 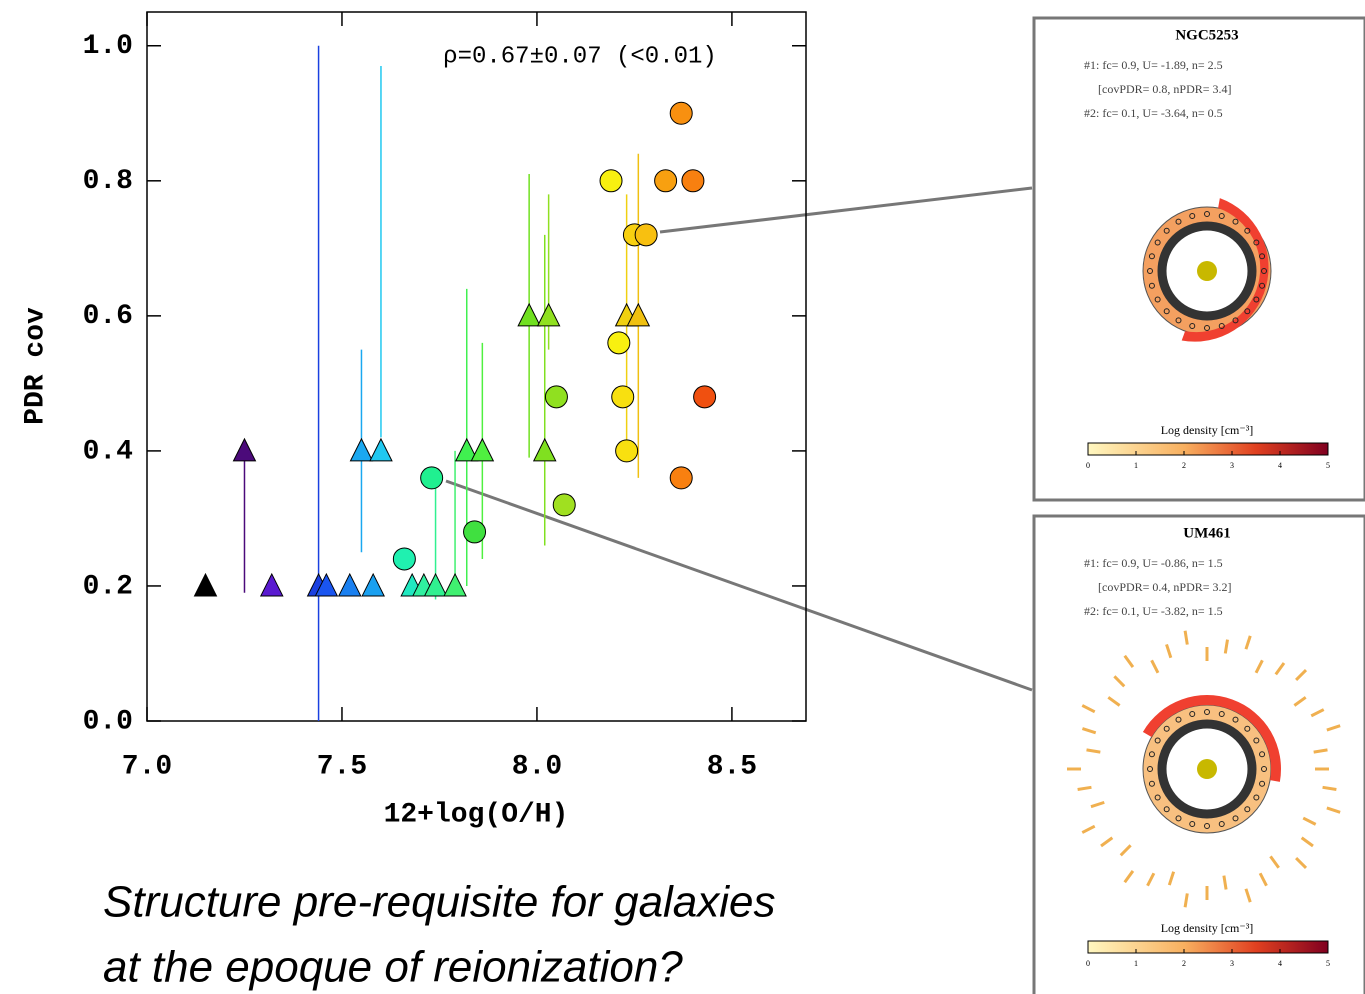 What do you see at coordinates (476, 814) in the screenshot?
I see `x-axis-label: 12+log(O/H)` at bounding box center [476, 814].